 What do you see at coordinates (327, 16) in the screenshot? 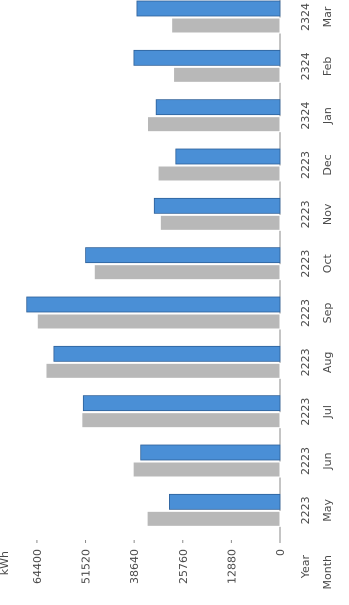
I see `month-label: Mar` at bounding box center [327, 16].